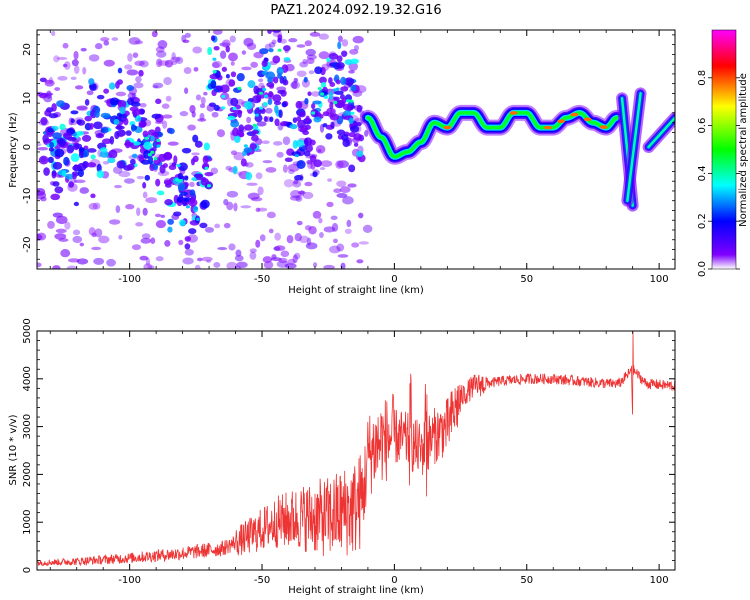 Image resolution: width=750 pixels, height=600 pixels. I want to click on spectrogram-ytick-label: -10, so click(27, 196).